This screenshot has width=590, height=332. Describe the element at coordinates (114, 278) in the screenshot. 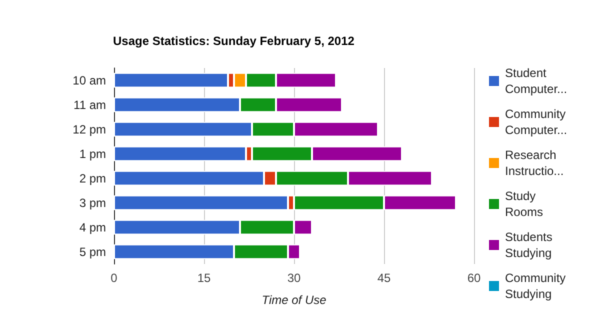

I see `x-tick-label: 0` at that location.